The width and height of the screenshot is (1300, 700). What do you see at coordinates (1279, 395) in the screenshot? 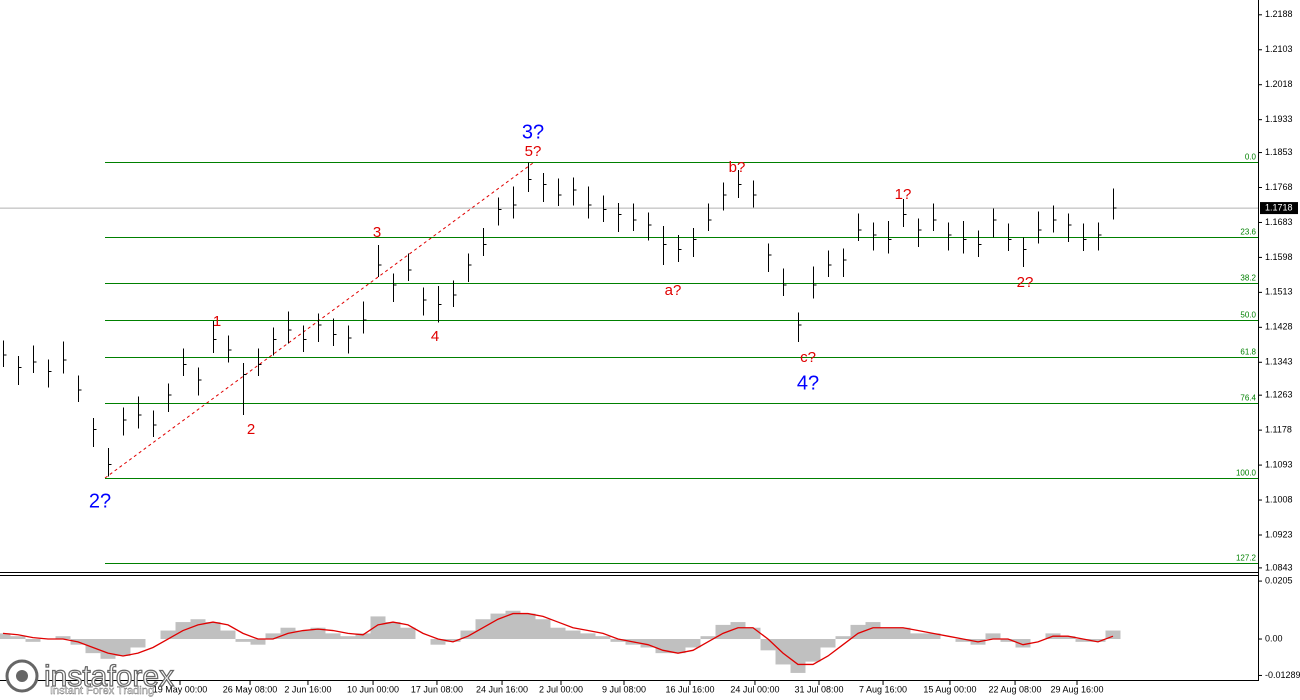
I see `y-tick-label: 1.1263` at bounding box center [1279, 395].